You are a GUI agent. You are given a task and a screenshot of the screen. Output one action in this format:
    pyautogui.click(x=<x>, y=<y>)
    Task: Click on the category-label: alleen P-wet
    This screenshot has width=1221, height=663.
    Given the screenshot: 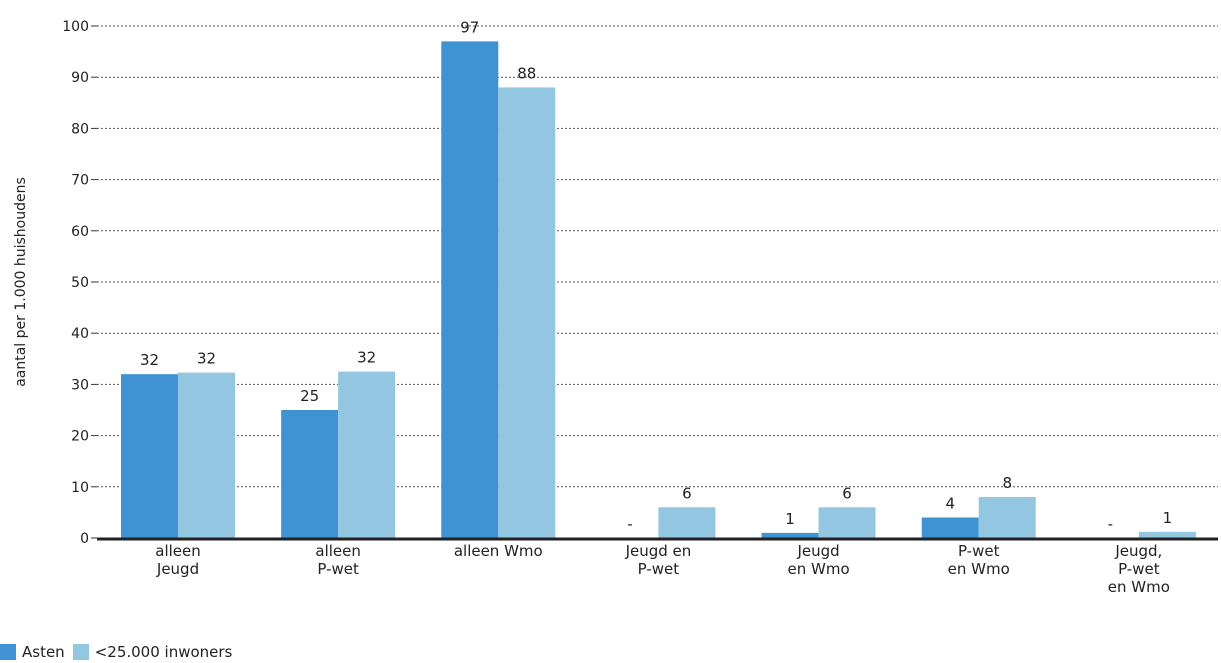 What is the action you would take?
    pyautogui.click(x=338, y=560)
    